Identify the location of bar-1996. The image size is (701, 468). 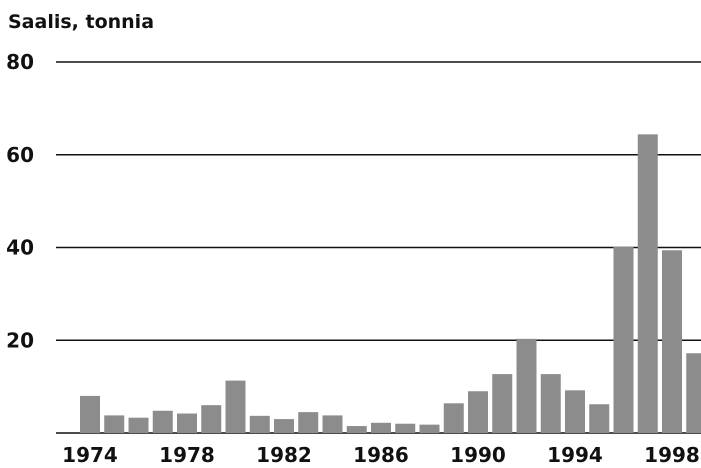
(623, 339).